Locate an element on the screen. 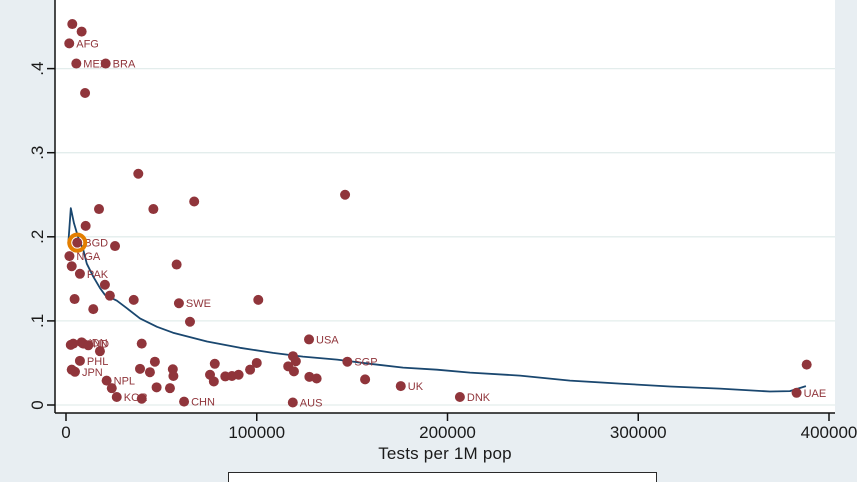 This screenshot has width=857, height=482. point-label: IDN is located at coordinates (98, 343).